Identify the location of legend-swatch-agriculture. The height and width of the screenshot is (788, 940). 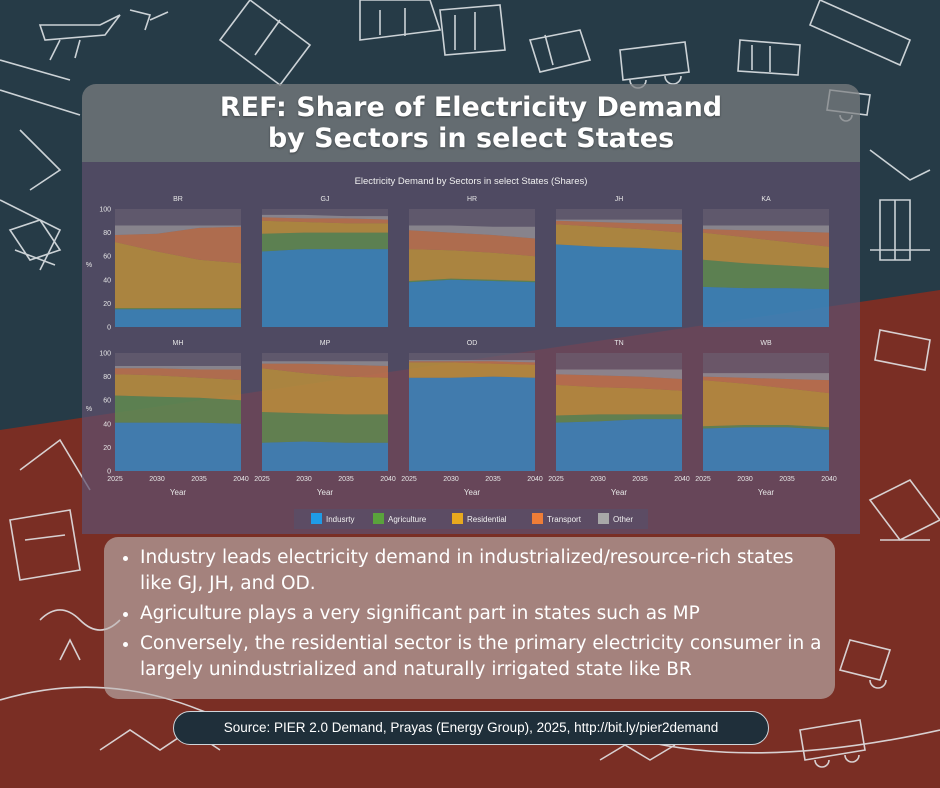
(378, 518).